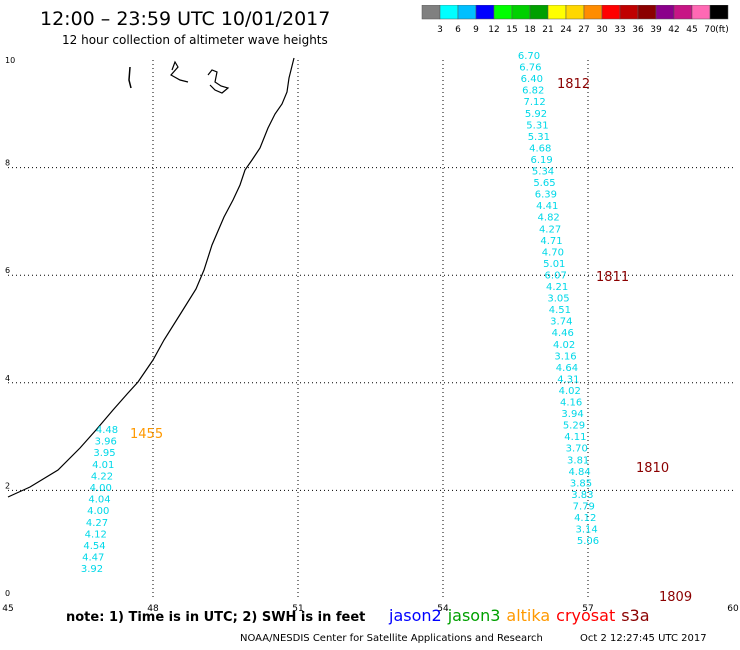  What do you see at coordinates (733, 609) in the screenshot?
I see `x-tick-label: 60` at bounding box center [733, 609].